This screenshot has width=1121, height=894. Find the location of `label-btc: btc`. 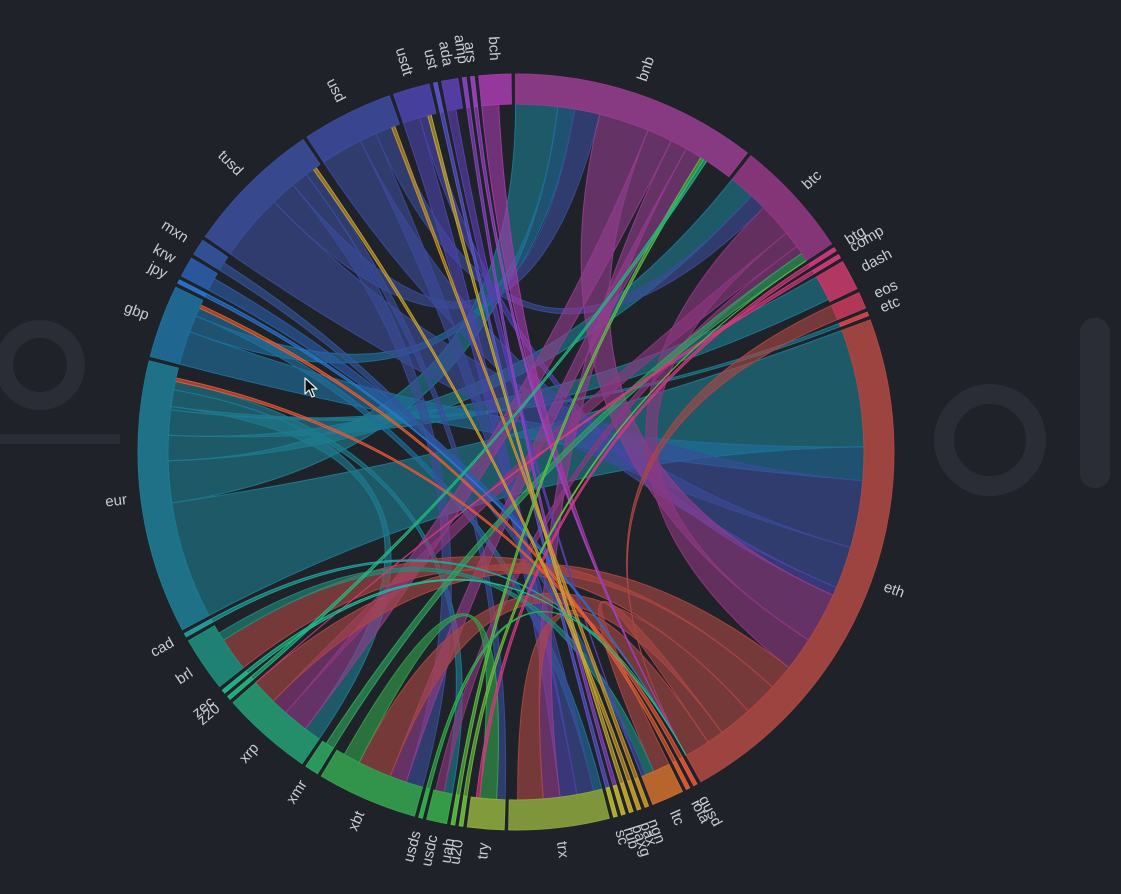

label-btc: btc is located at coordinates (812, 180).